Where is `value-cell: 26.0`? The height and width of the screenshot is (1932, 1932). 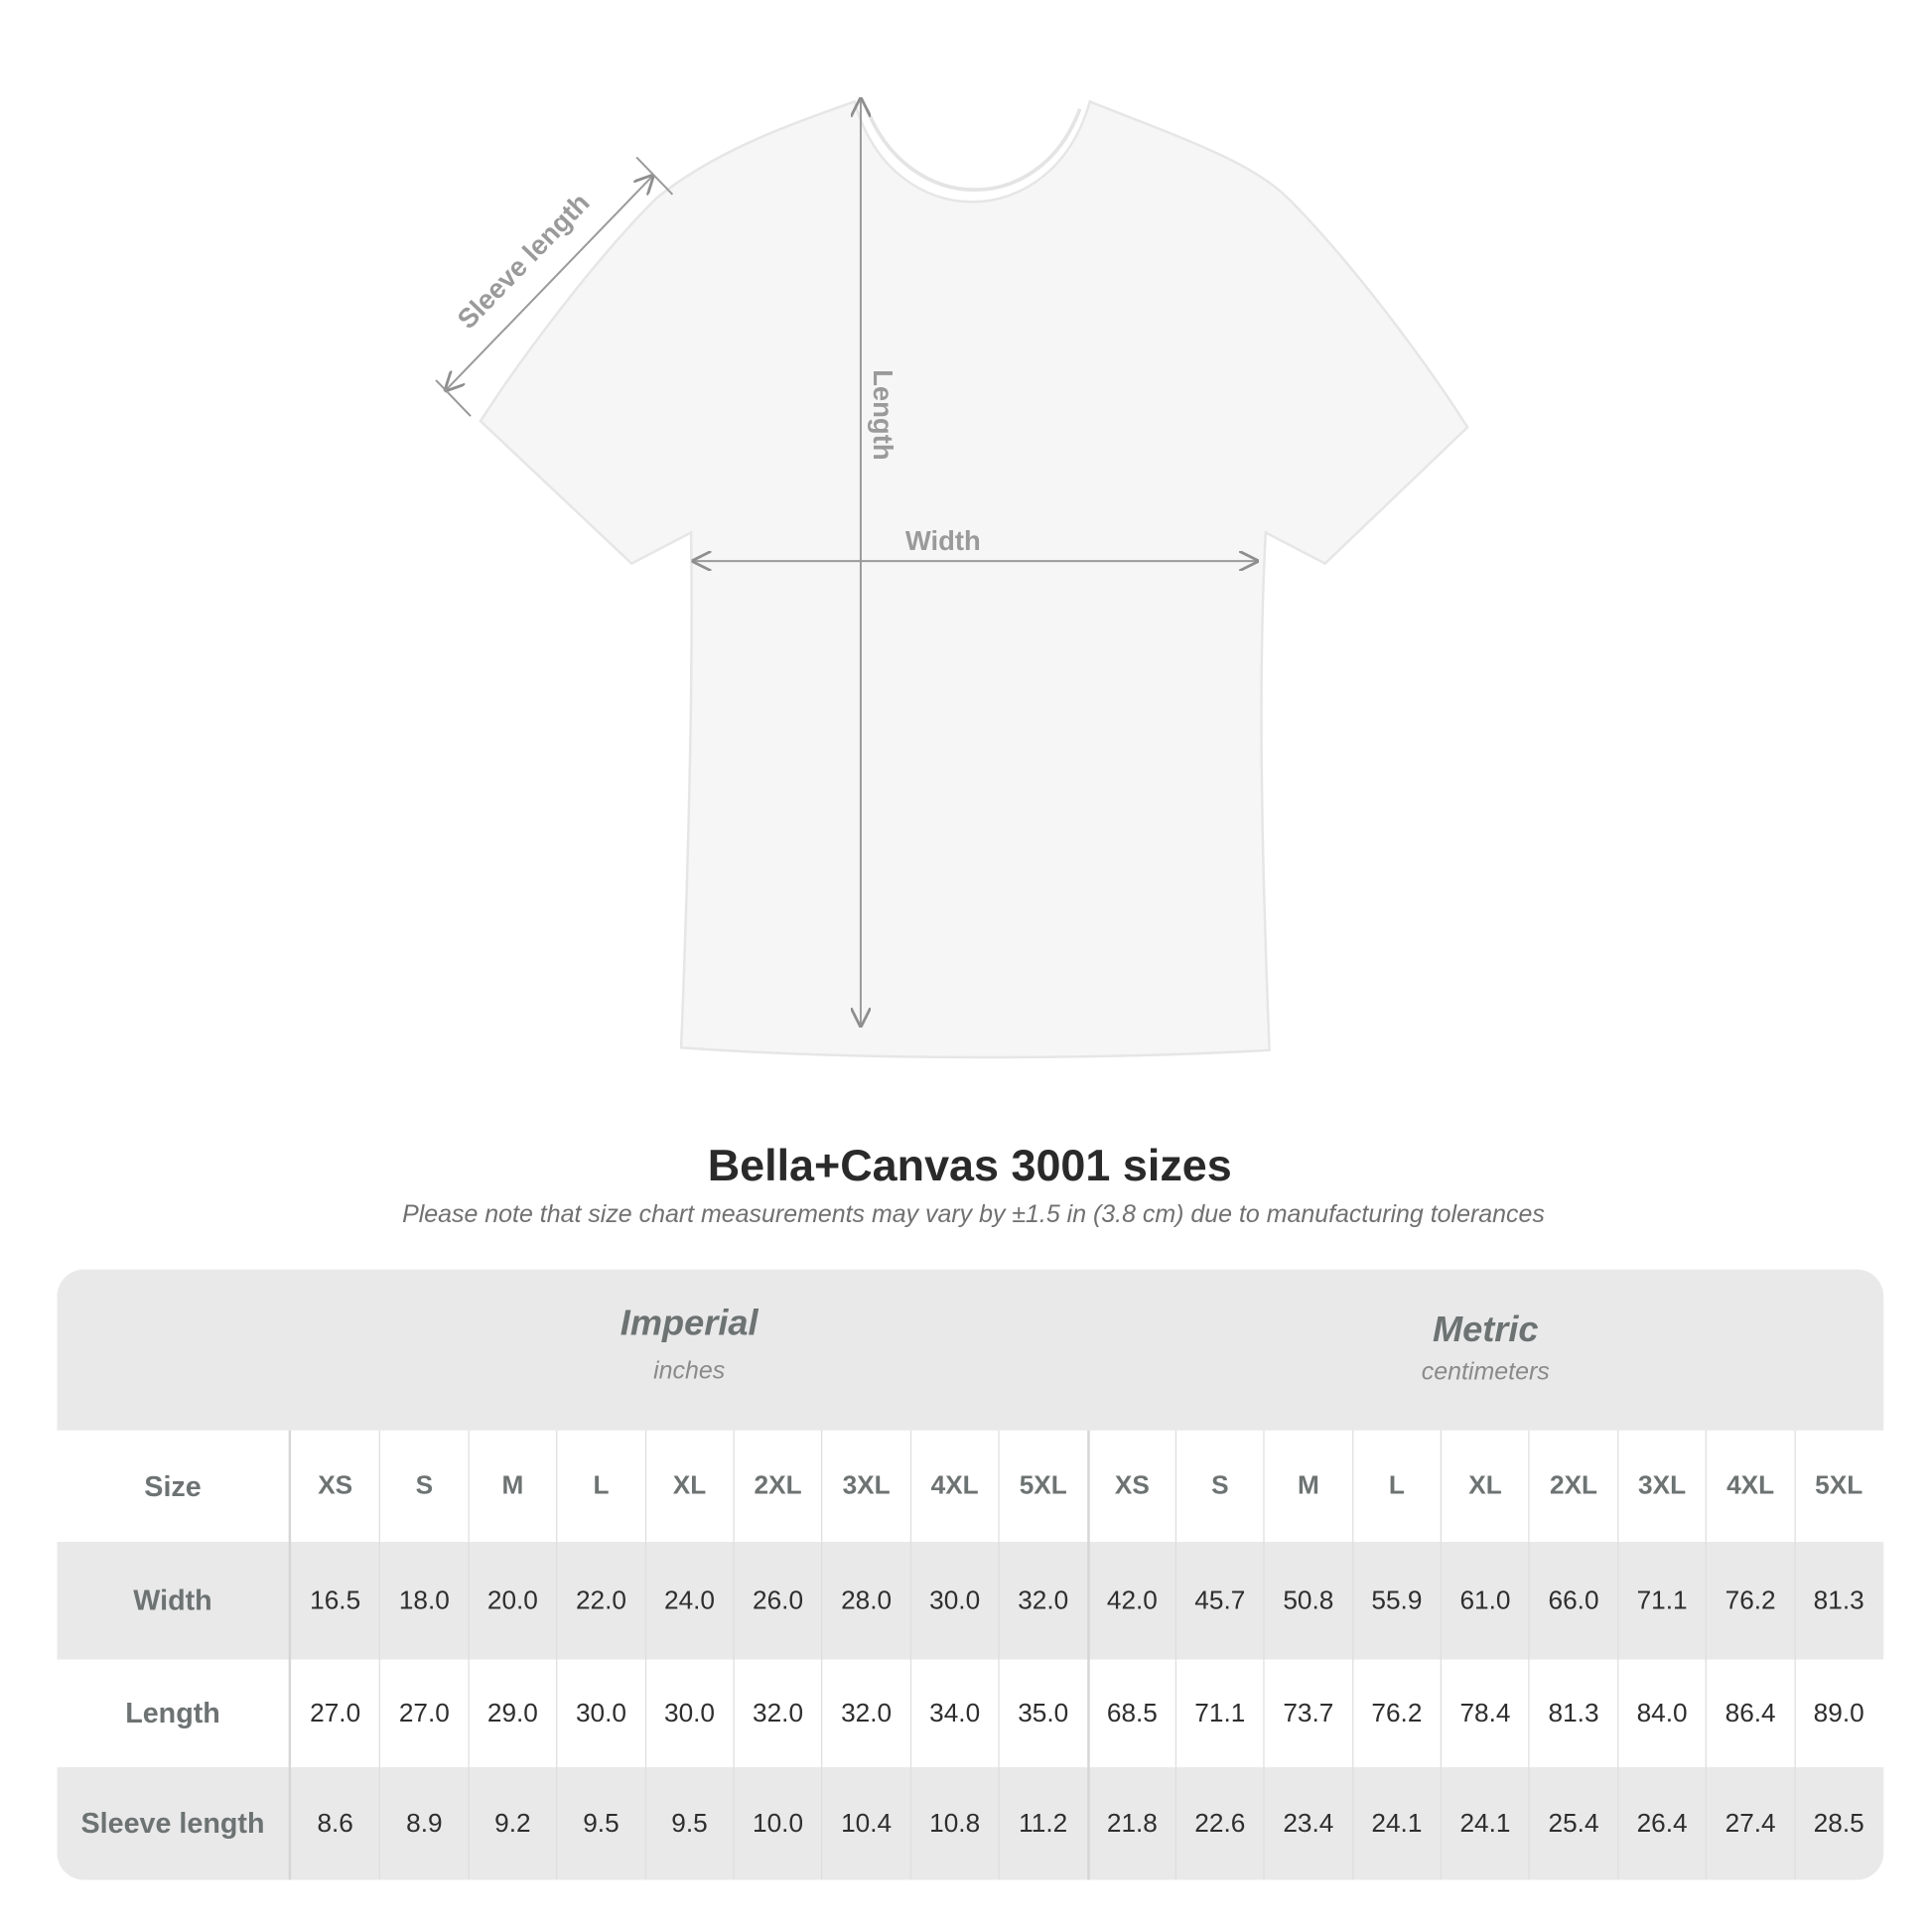
value-cell: 26.0 is located at coordinates (777, 1601).